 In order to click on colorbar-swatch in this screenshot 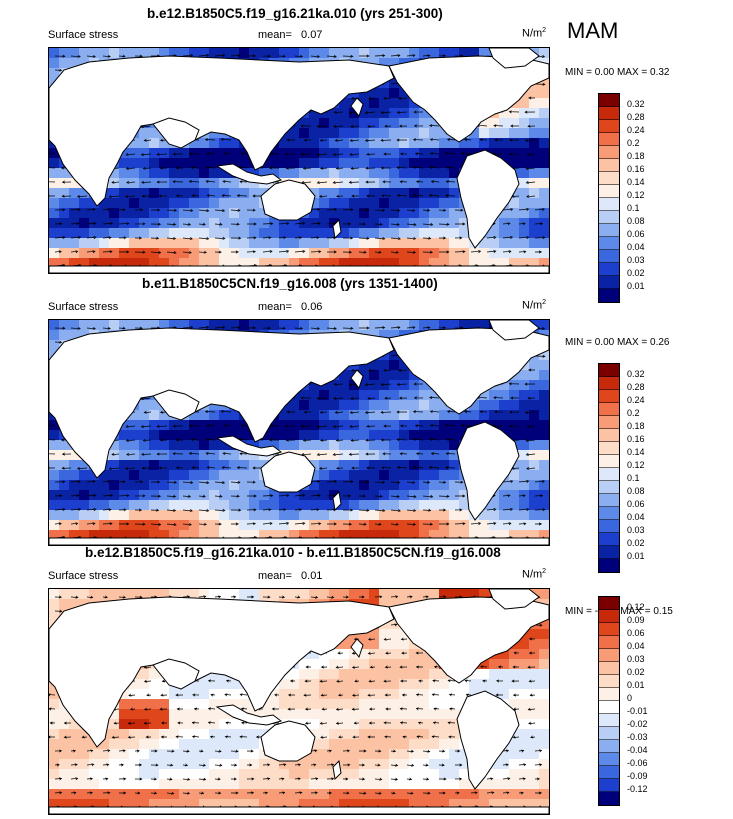, I will do `click(609, 370)`.